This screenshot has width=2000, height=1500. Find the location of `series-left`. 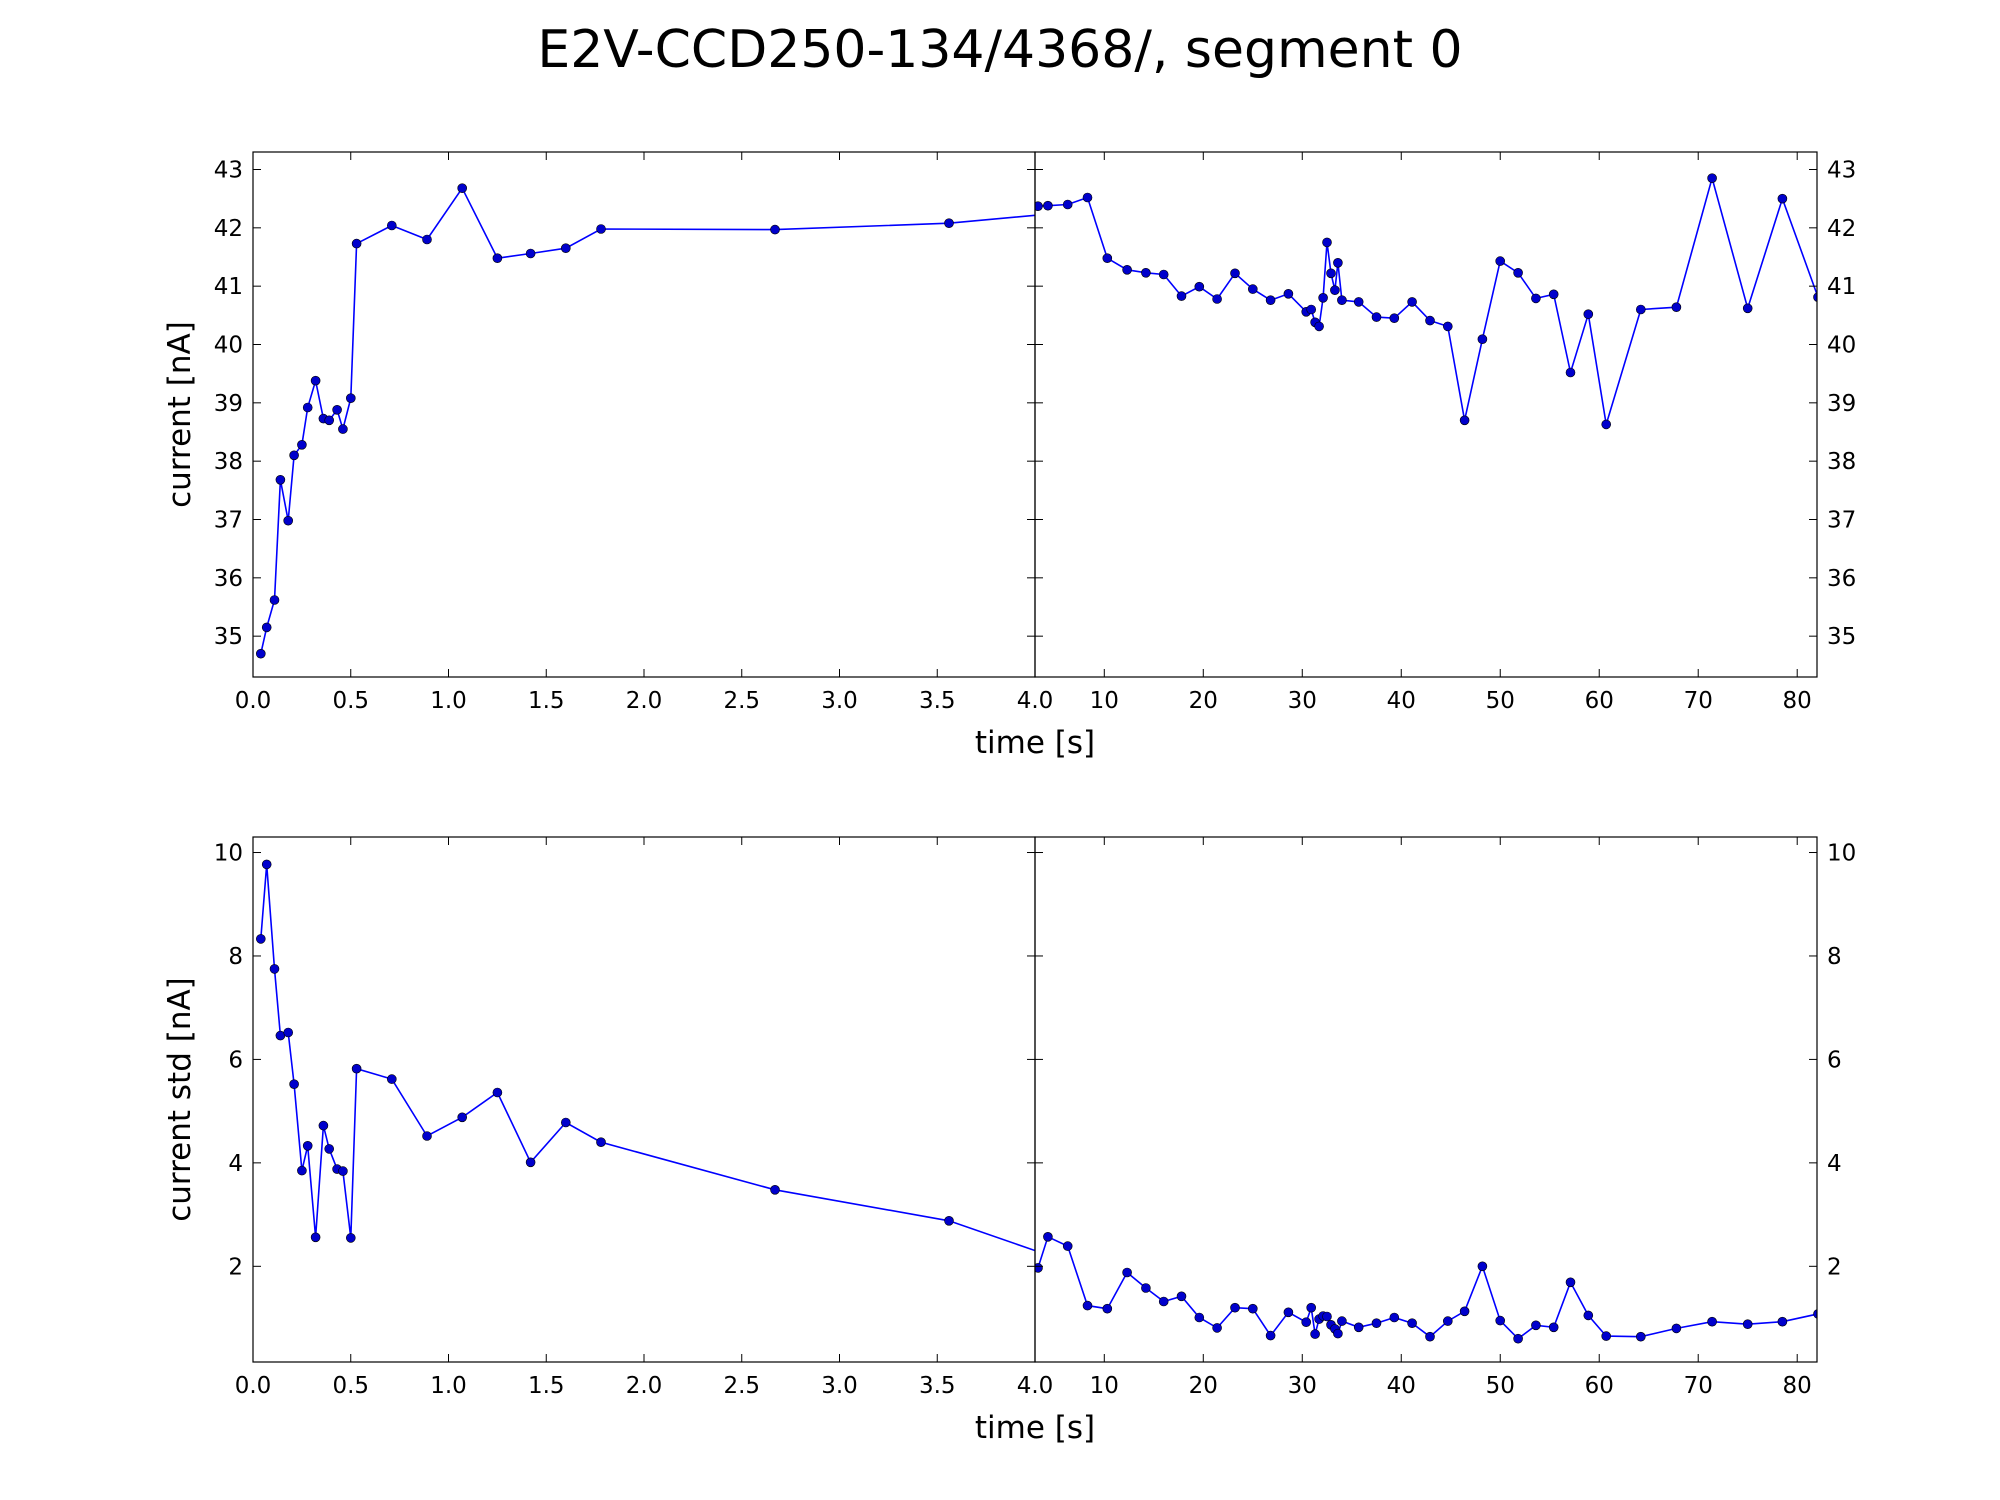

series-left is located at coordinates (645, 1055).